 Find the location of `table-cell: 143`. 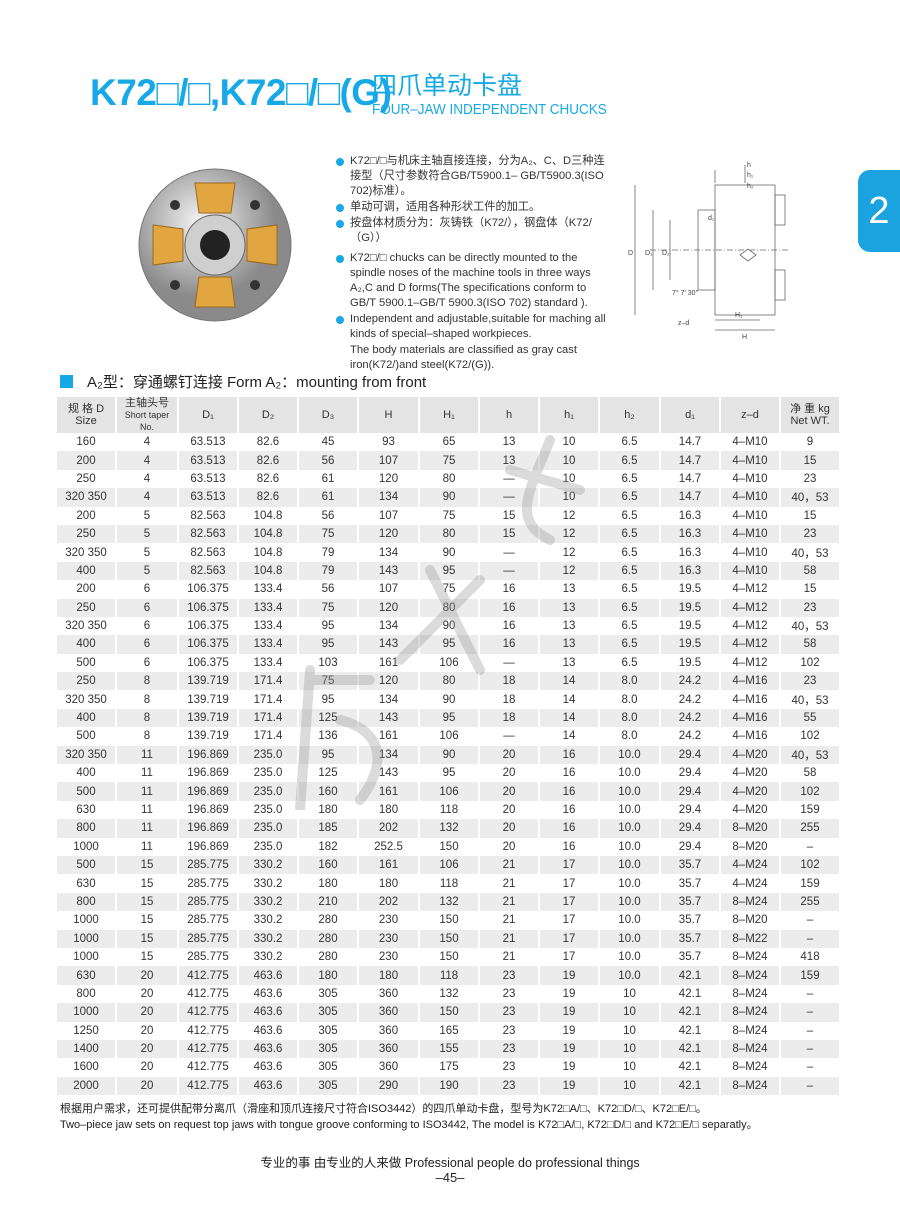

table-cell: 143 is located at coordinates (389, 773).